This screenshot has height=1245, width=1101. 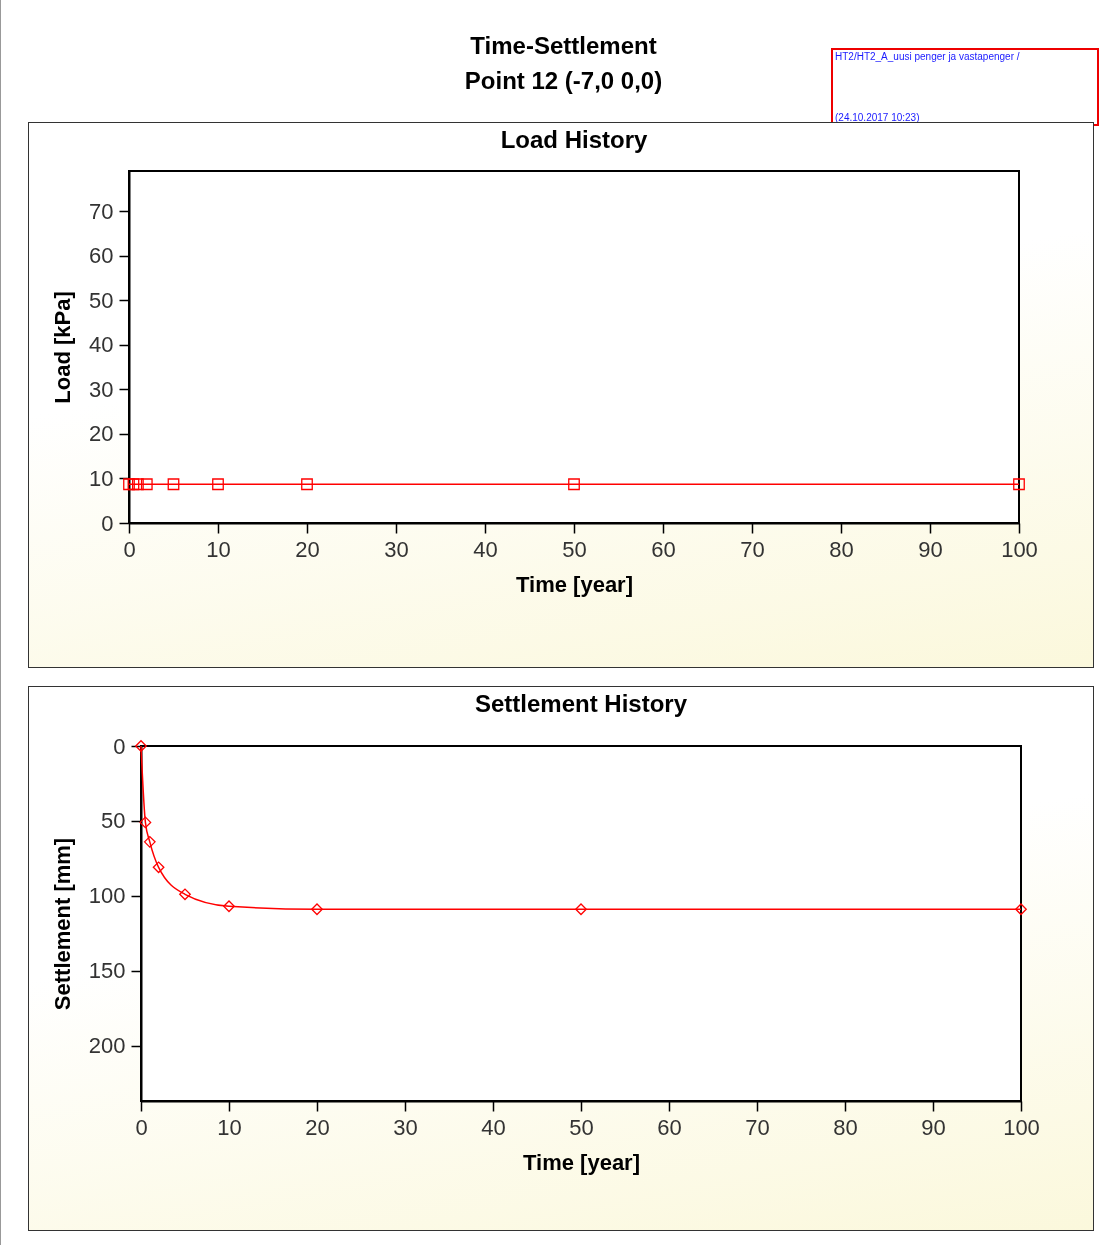 What do you see at coordinates (101, 256) in the screenshot?
I see `y-tick-label: 60` at bounding box center [101, 256].